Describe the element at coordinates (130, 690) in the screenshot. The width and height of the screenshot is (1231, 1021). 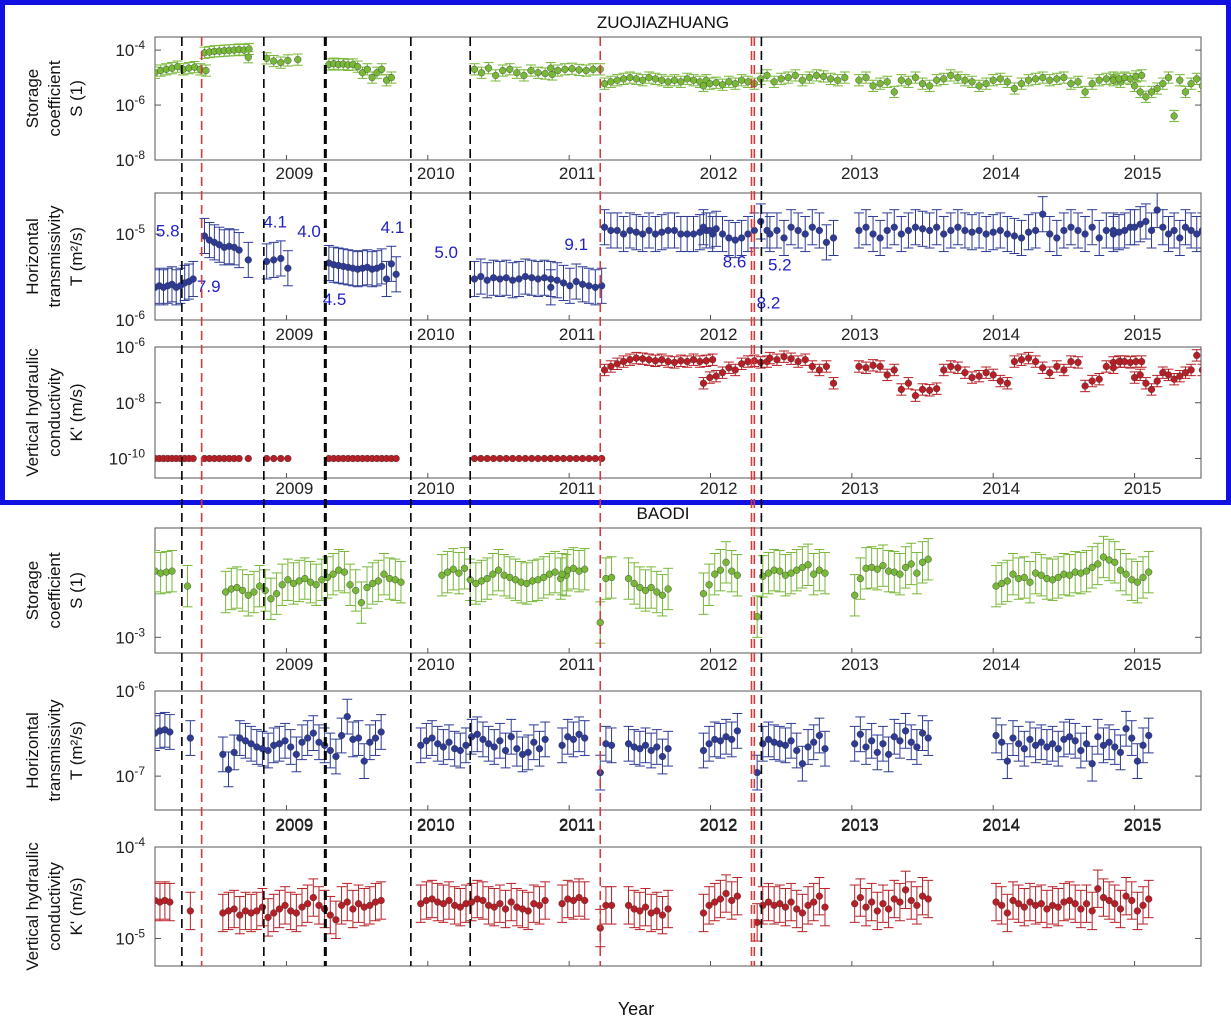
I see `y-tick-label: 10⁻⁶` at that location.